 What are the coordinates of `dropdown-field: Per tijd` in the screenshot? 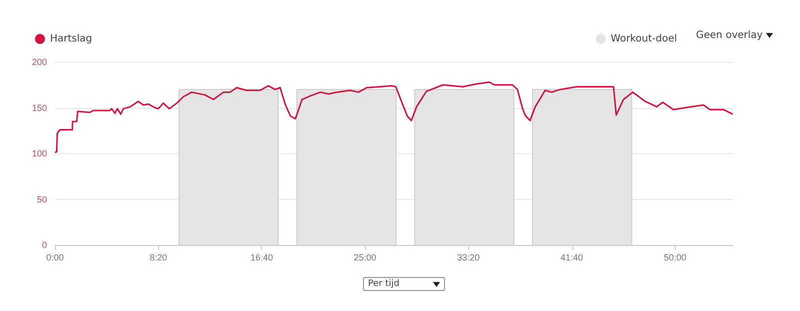 It's located at (404, 284).